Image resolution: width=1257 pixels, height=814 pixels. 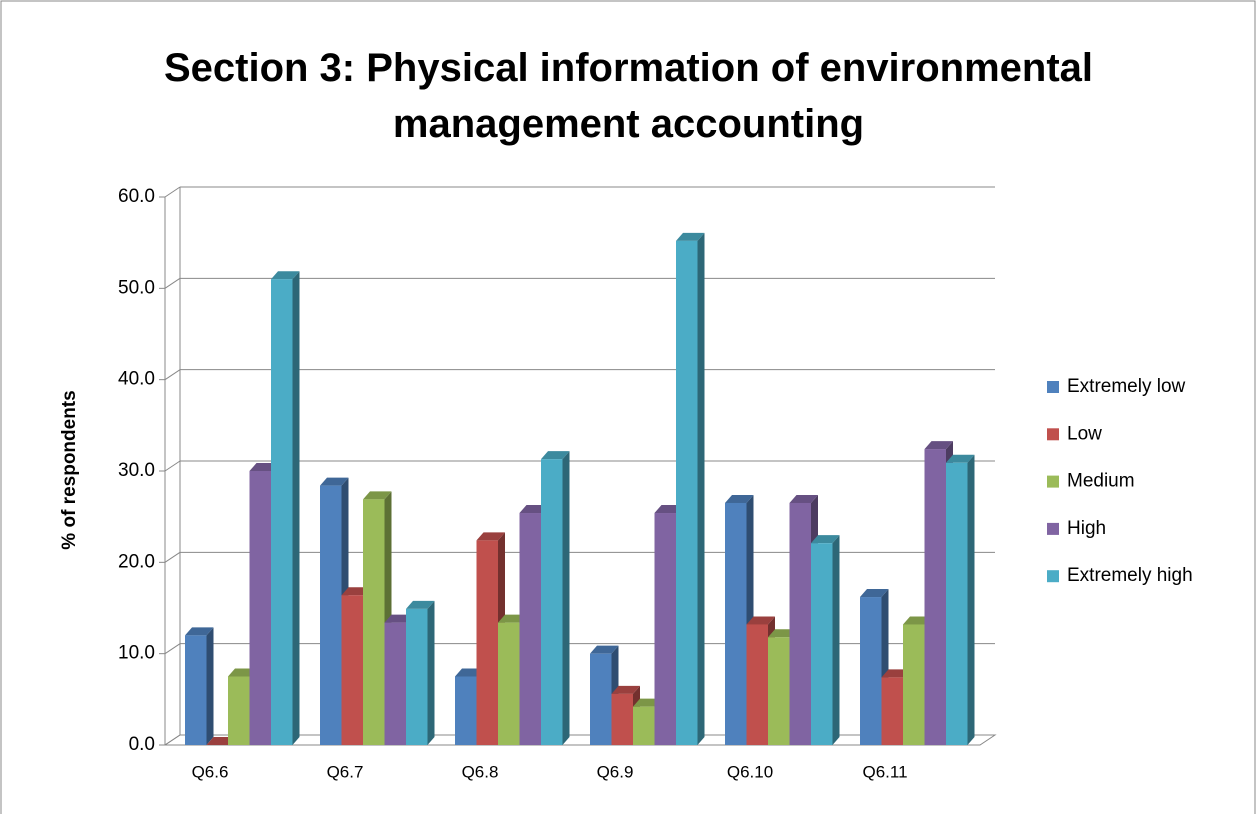 I want to click on x-tick-label: Q6.9, so click(x=615, y=771).